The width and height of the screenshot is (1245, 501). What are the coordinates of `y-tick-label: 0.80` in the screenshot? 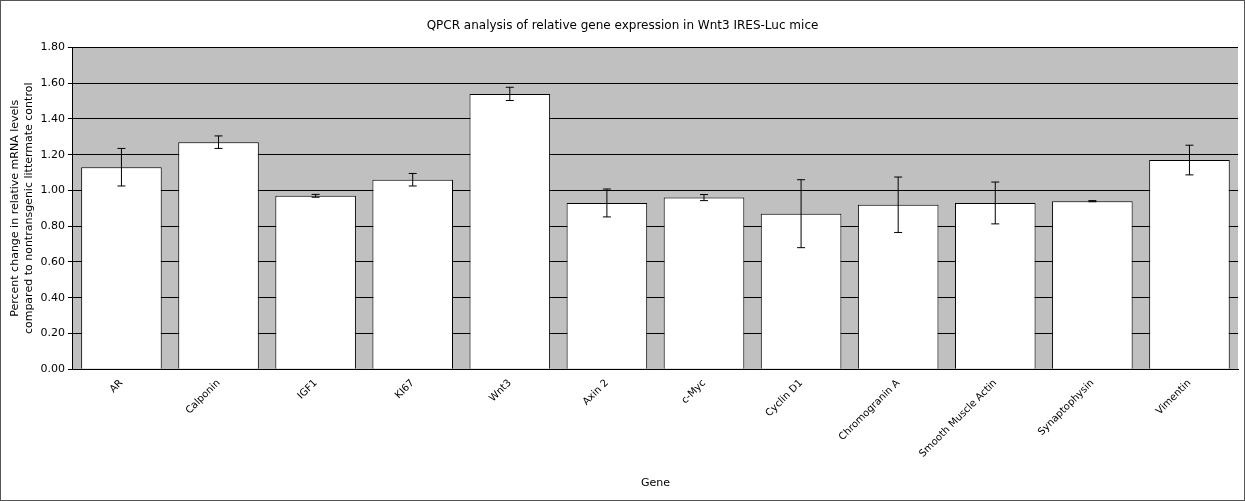 It's located at (52, 226).